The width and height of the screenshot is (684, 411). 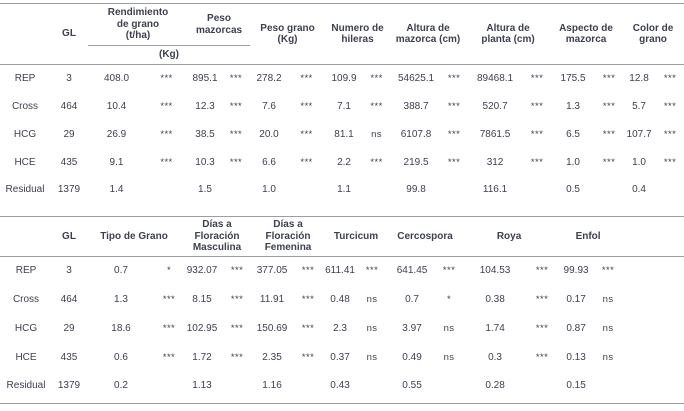 I want to click on mean-square-value: 611.41, so click(x=340, y=270).